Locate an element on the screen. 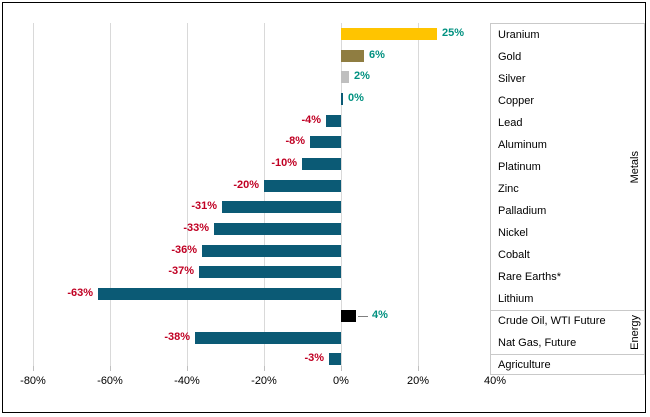  value-label-agriculture: -3% is located at coordinates (314, 358).